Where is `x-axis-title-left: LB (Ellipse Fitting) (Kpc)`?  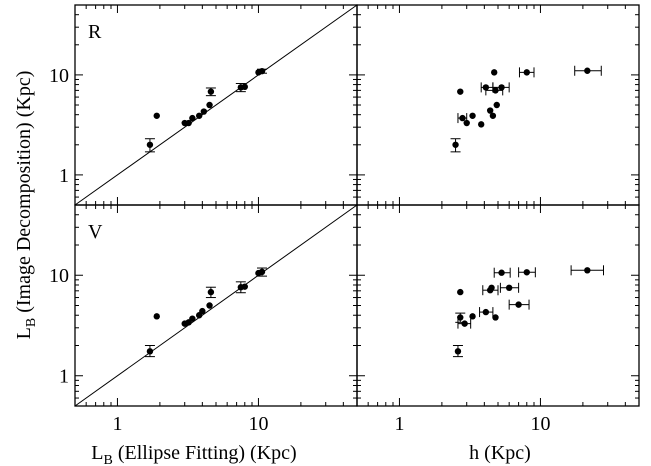 x-axis-title-left: LB (Ellipse Fitting) (Kpc) is located at coordinates (193, 454).